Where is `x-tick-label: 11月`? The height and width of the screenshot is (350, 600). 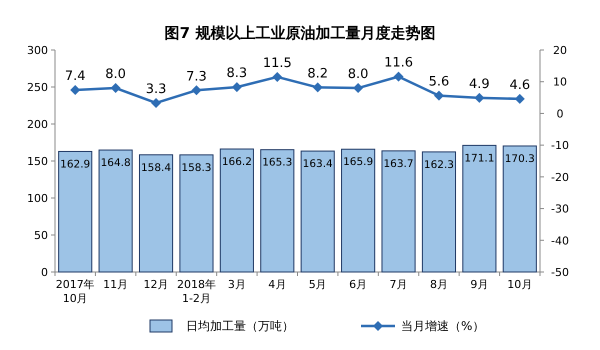 x-tick-label: 11月 is located at coordinates (115, 284).